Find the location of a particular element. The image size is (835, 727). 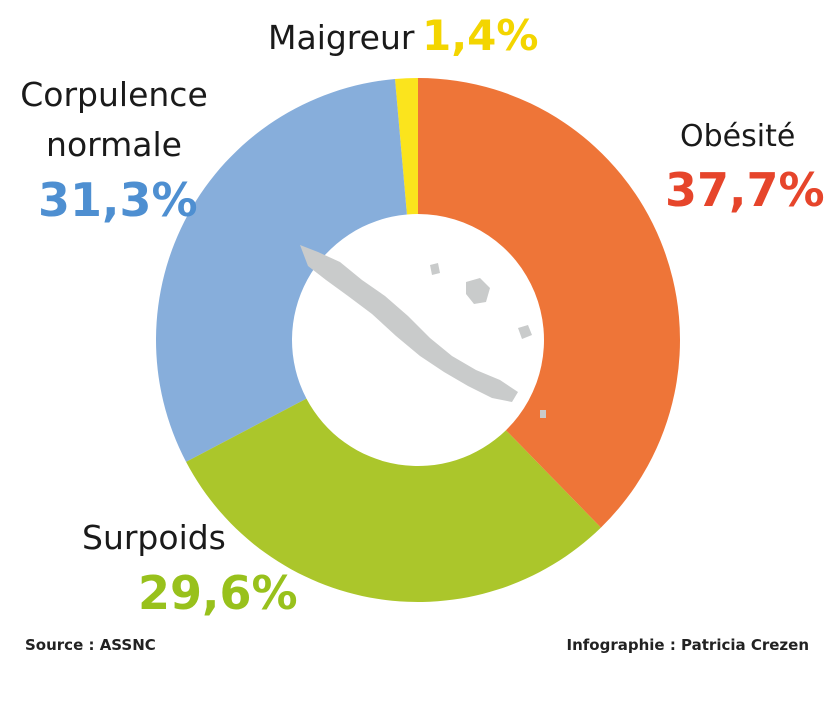

category-label: Surpoids is located at coordinates (154, 537).